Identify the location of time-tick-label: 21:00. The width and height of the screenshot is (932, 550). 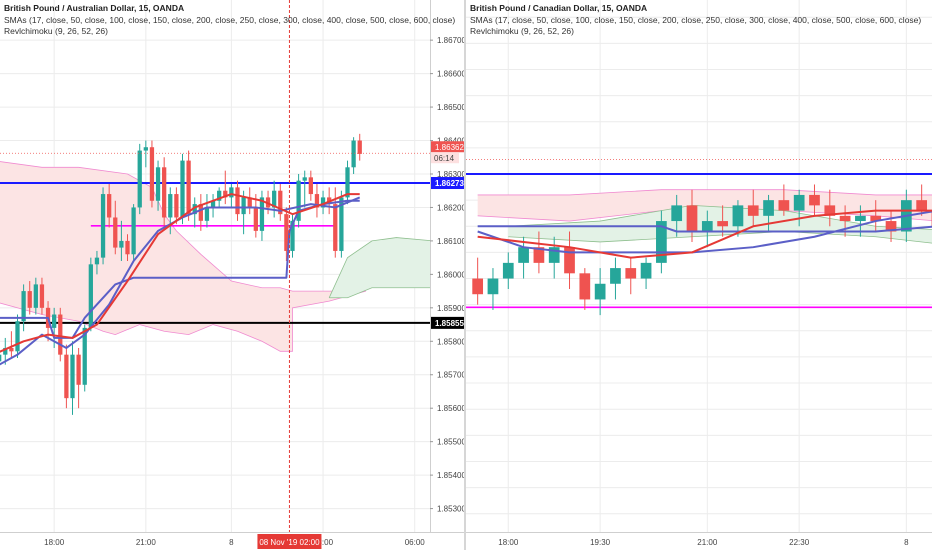
(146, 542).